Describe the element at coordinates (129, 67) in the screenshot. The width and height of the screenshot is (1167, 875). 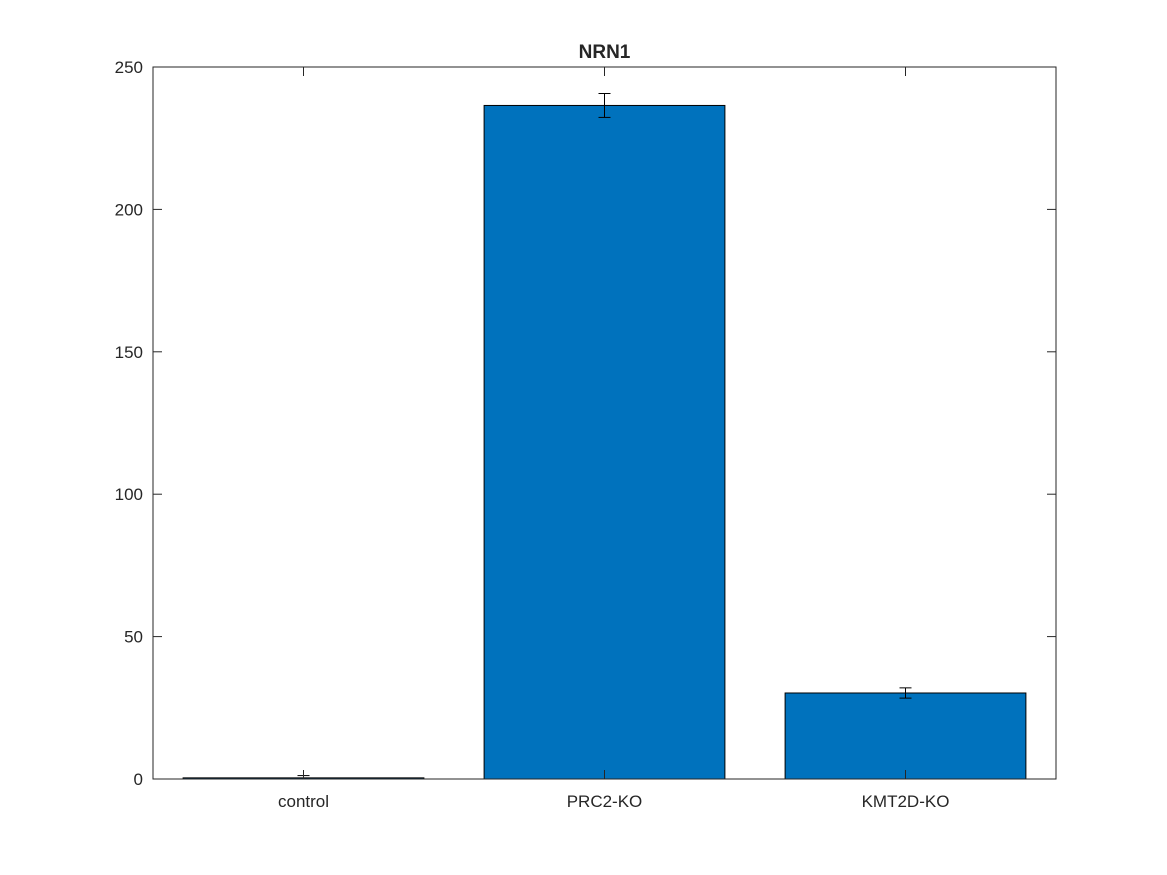
I see `y-tick-label: 250` at that location.